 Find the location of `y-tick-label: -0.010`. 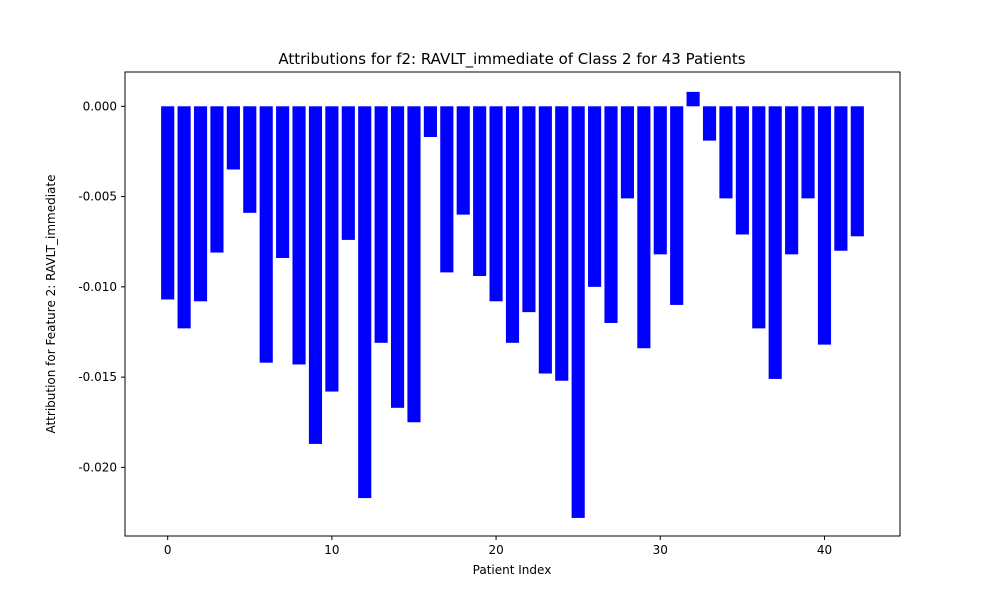

y-tick-label: -0.010 is located at coordinates (97, 287).